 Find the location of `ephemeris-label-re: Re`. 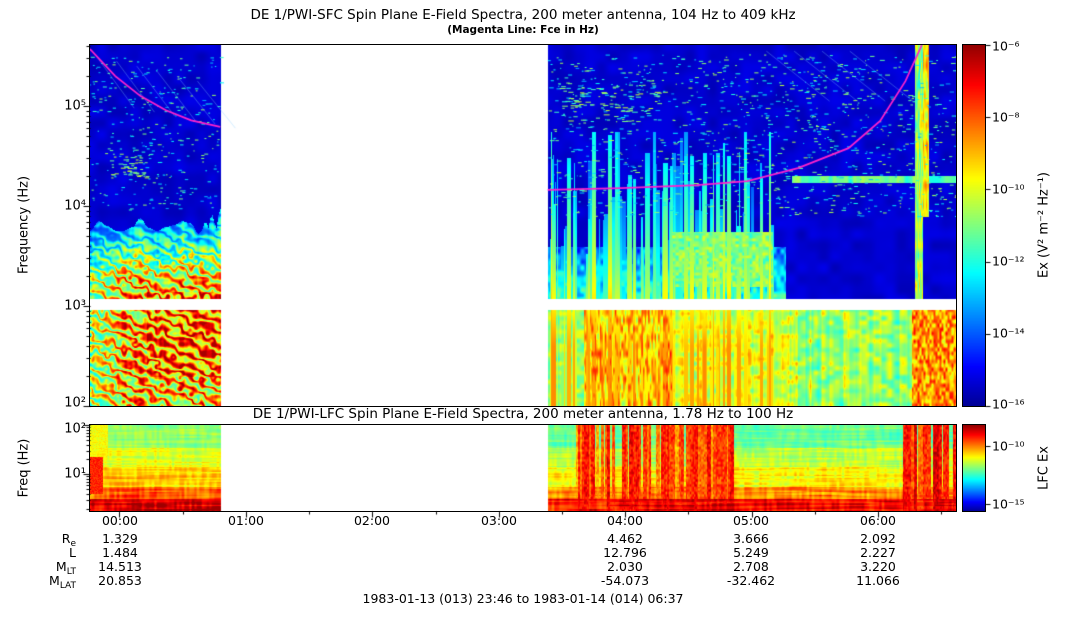

ephemeris-label-re: Re is located at coordinates (68, 540).